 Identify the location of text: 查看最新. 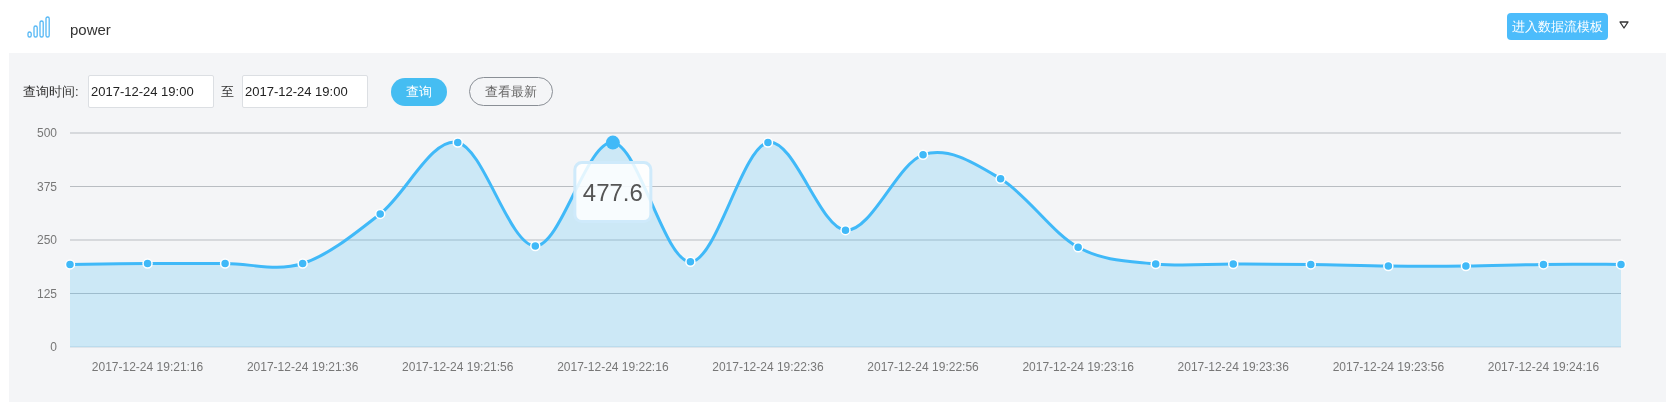
(511, 91).